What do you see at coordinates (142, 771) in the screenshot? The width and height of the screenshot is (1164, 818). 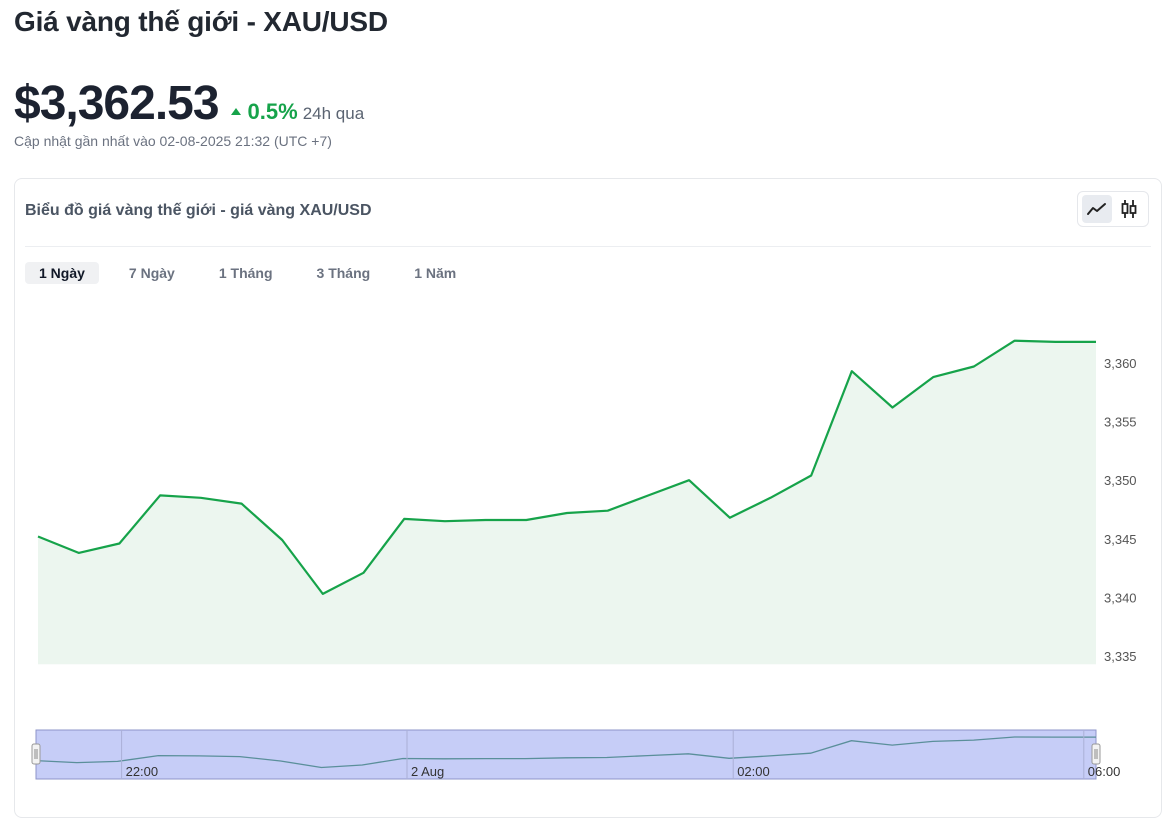 I see `navigator-x-label: 22:00` at bounding box center [142, 771].